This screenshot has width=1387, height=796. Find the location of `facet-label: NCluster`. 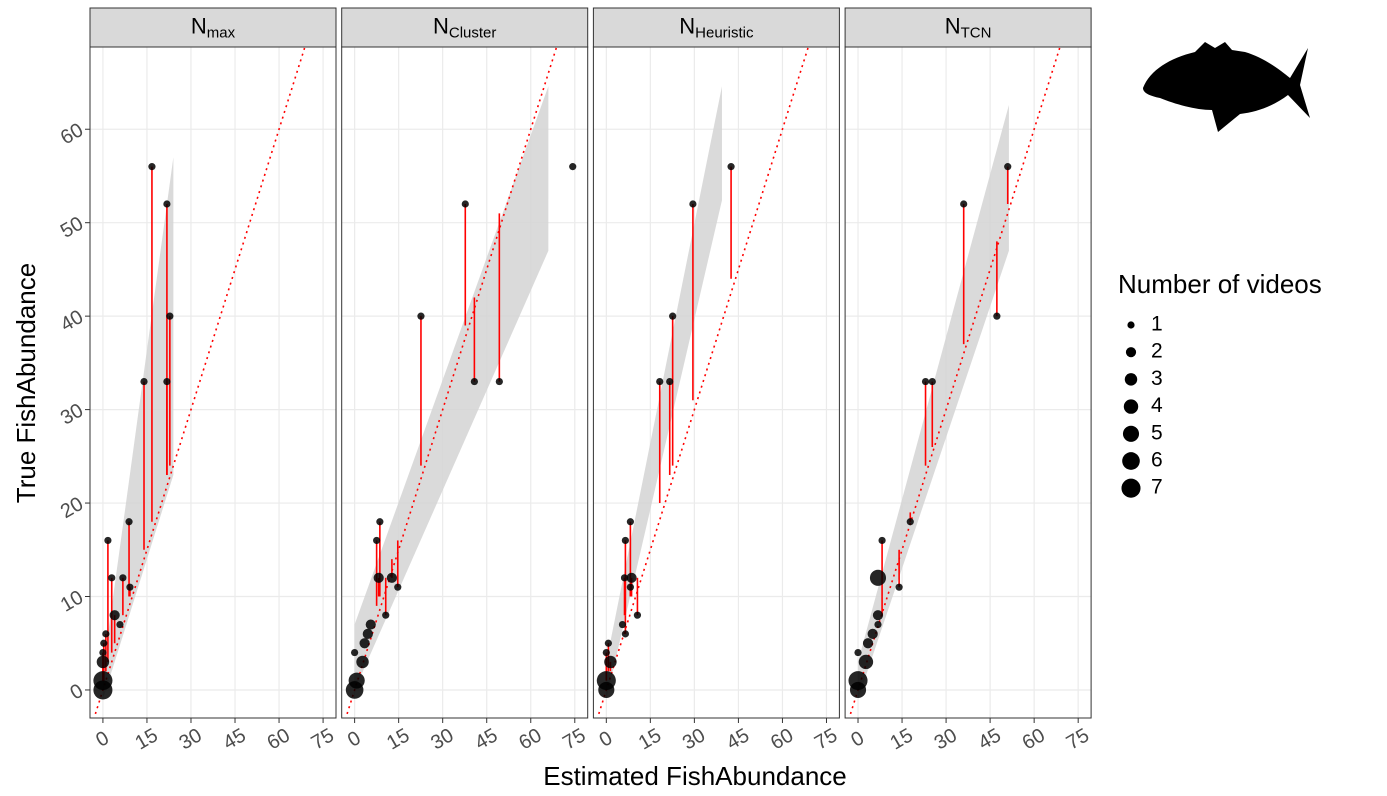

facet-label: NCluster is located at coordinates (464, 27).